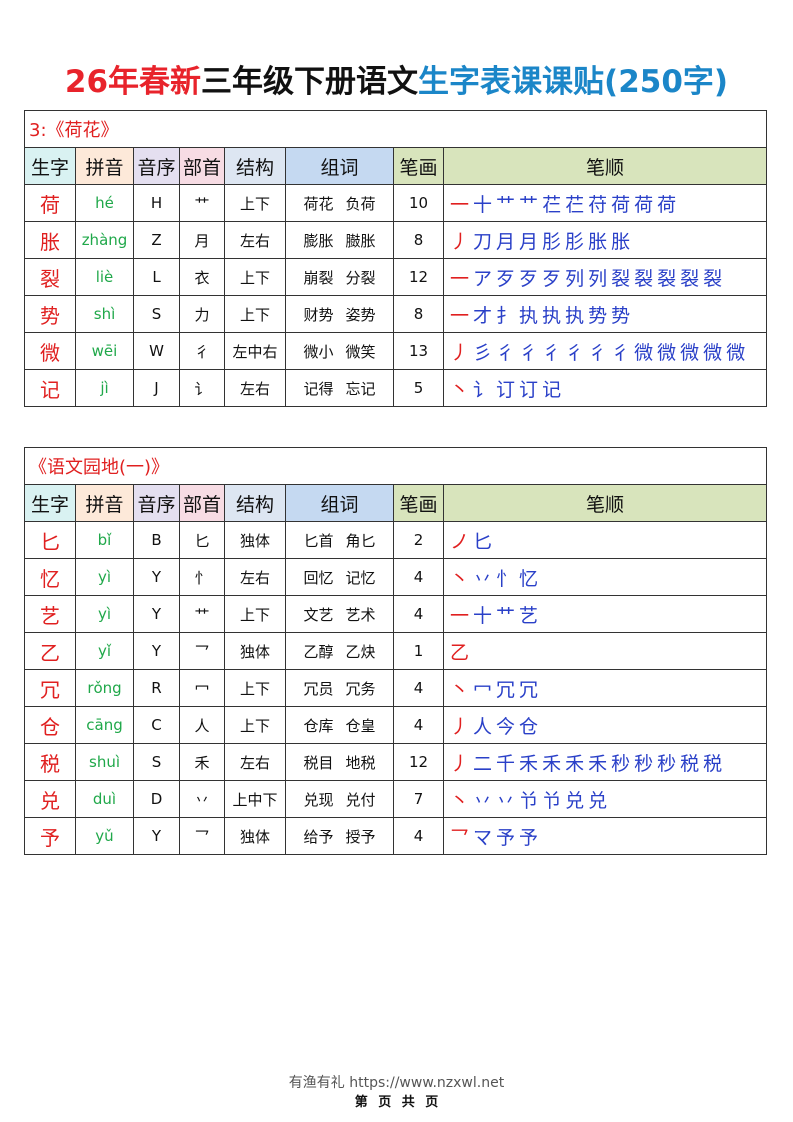  What do you see at coordinates (202, 277) in the screenshot?
I see `radical: 衣` at bounding box center [202, 277].